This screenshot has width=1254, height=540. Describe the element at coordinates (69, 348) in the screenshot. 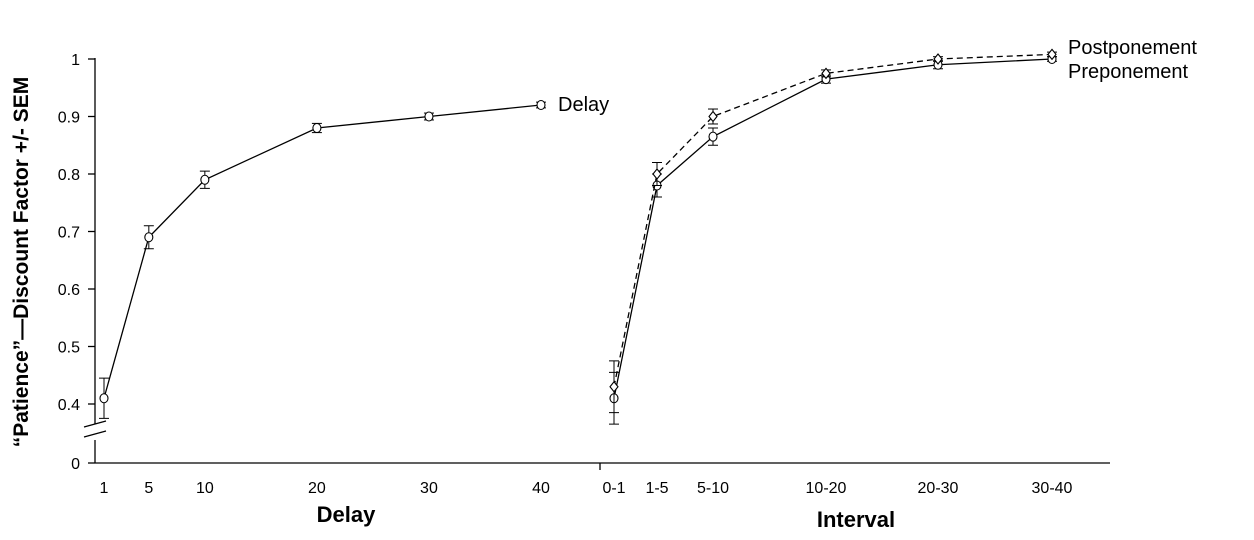

I see `y-tick-label: 0.5` at that location.